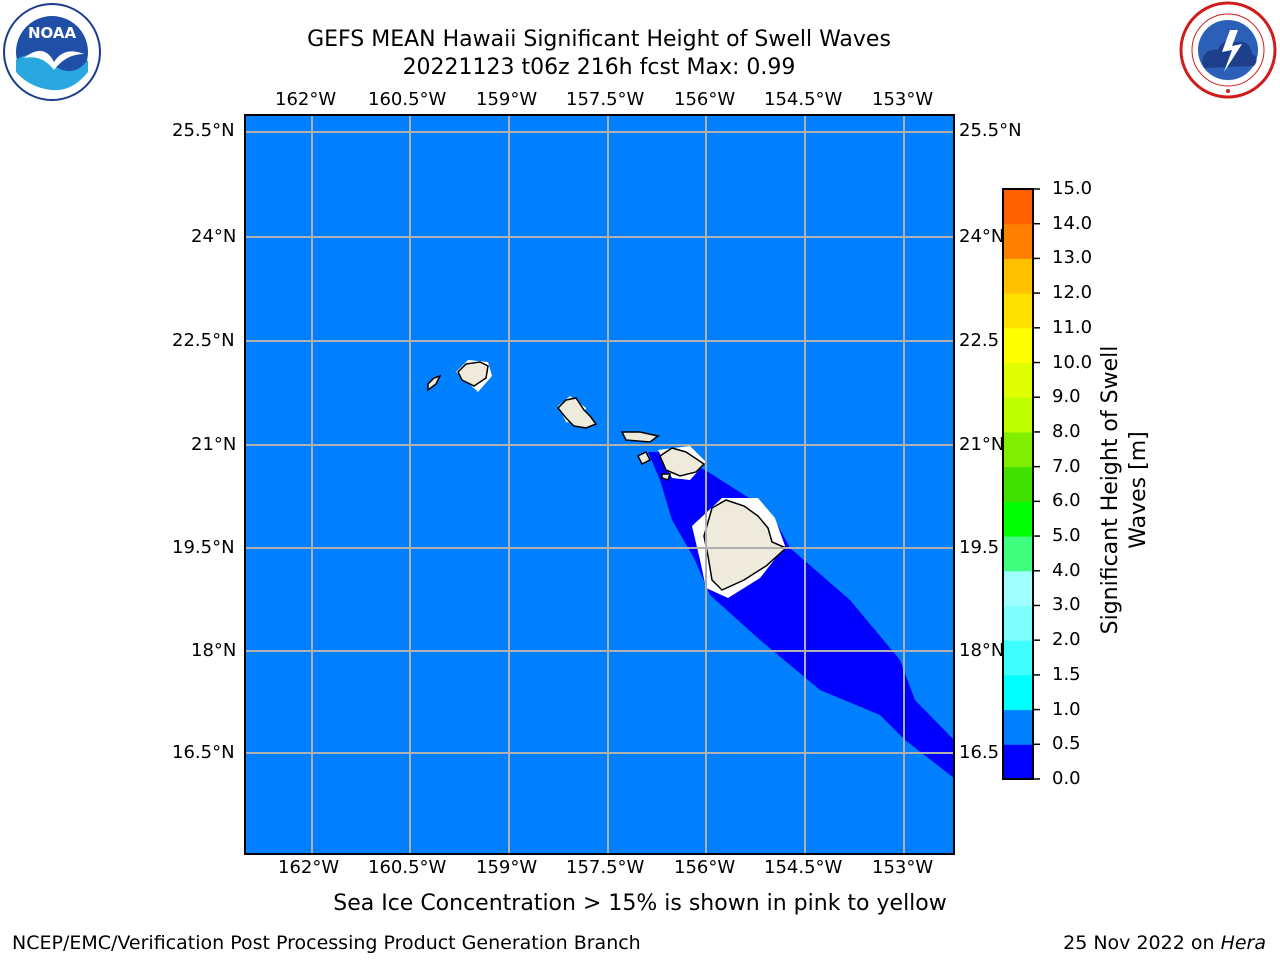 The image size is (1280, 960). I want to click on island-lanai, so click(644, 458).